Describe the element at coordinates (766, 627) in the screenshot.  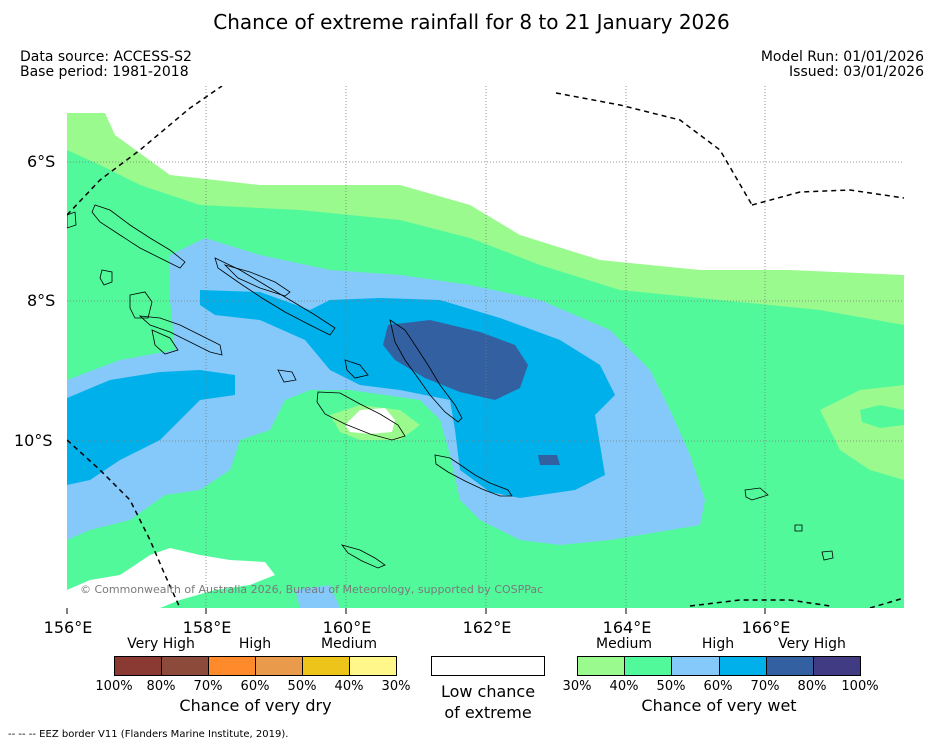
I see `lon-label: 166°E` at that location.